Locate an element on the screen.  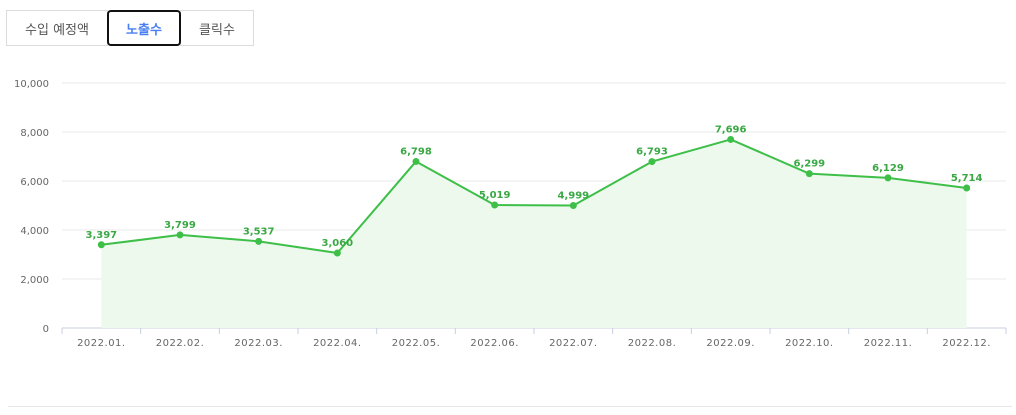
x-tick-label: 2022.07. is located at coordinates (573, 343).